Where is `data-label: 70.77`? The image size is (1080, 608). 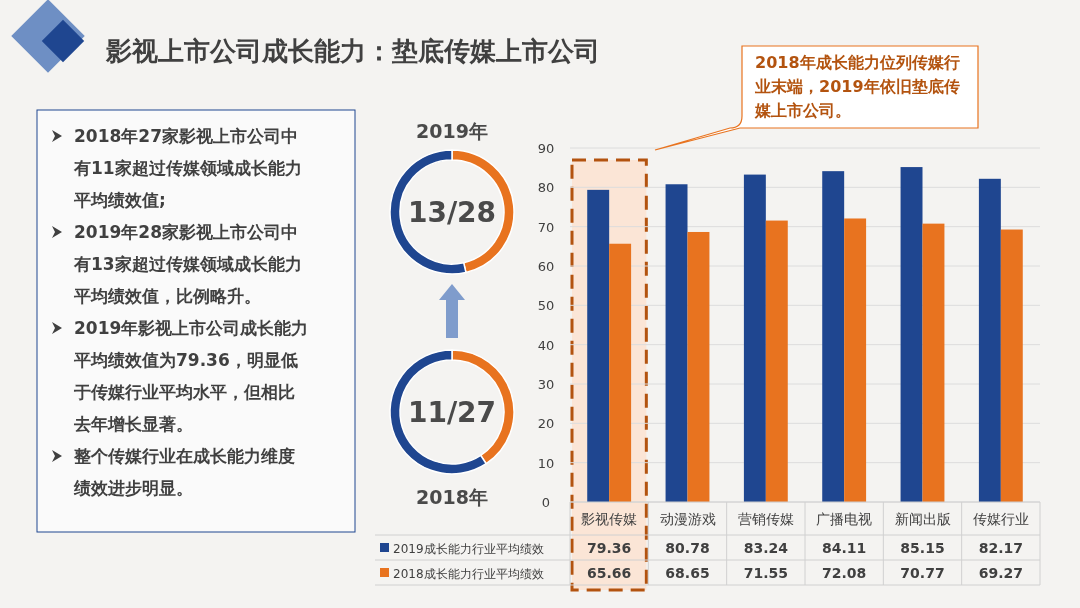
data-label: 70.77 is located at coordinates (922, 573).